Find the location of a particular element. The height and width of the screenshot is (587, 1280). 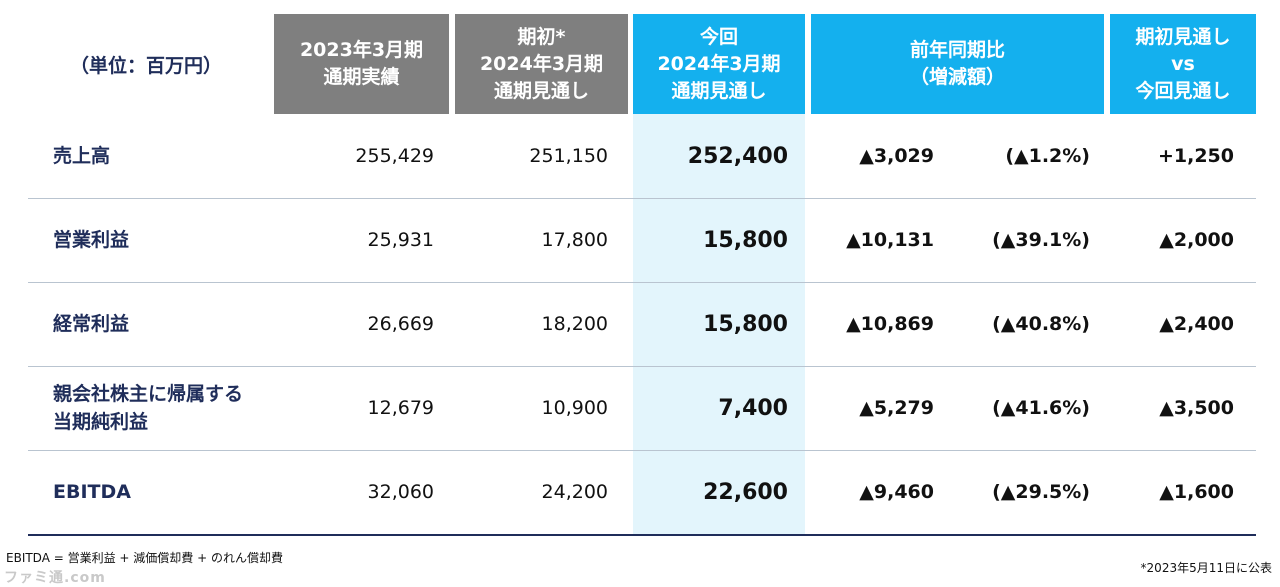

row-label-line: 経常利益 is located at coordinates (91, 324).